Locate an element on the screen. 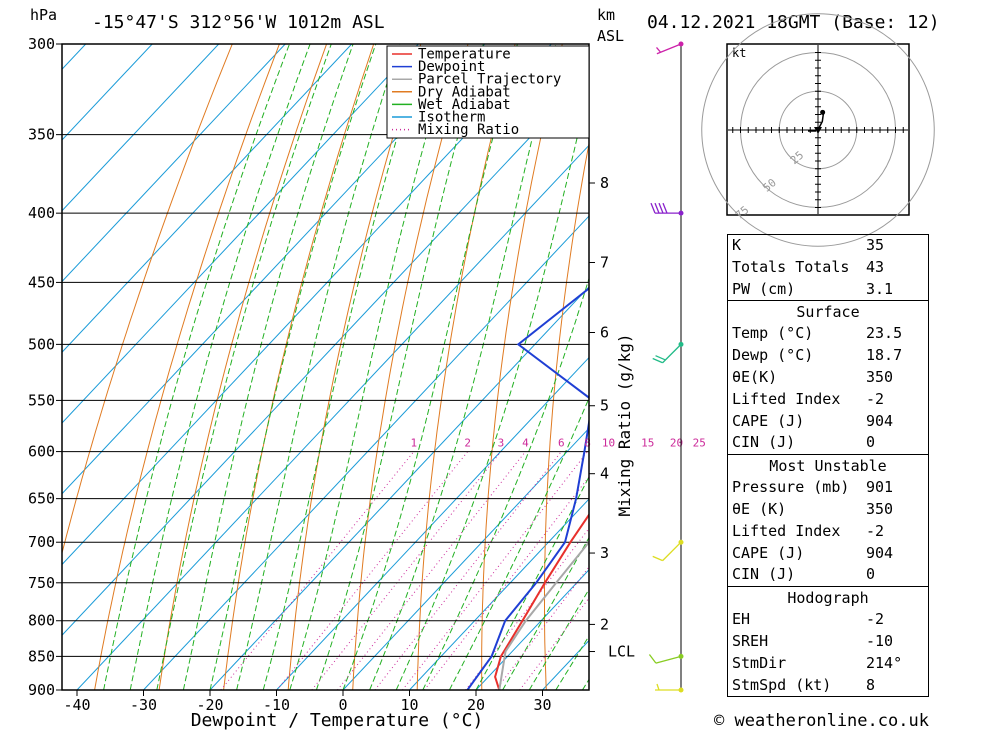 Image resolution: width=1000 pixels, height=733 pixels. pressure-tick-label: 850 is located at coordinates (41, 656).